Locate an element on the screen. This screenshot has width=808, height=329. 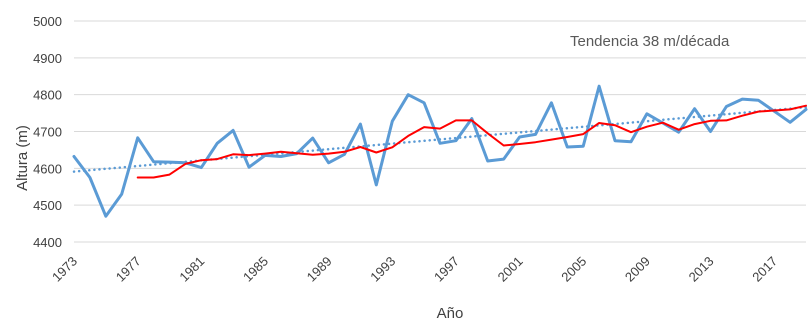
y-tick-label: 4400 is located at coordinates (47, 242).